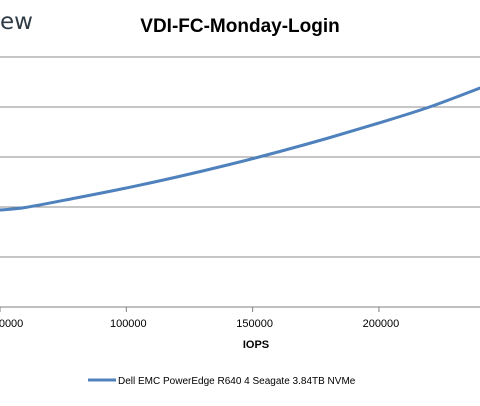  What do you see at coordinates (381, 324) in the screenshot?
I see `x-tick-label: 200000` at bounding box center [381, 324].